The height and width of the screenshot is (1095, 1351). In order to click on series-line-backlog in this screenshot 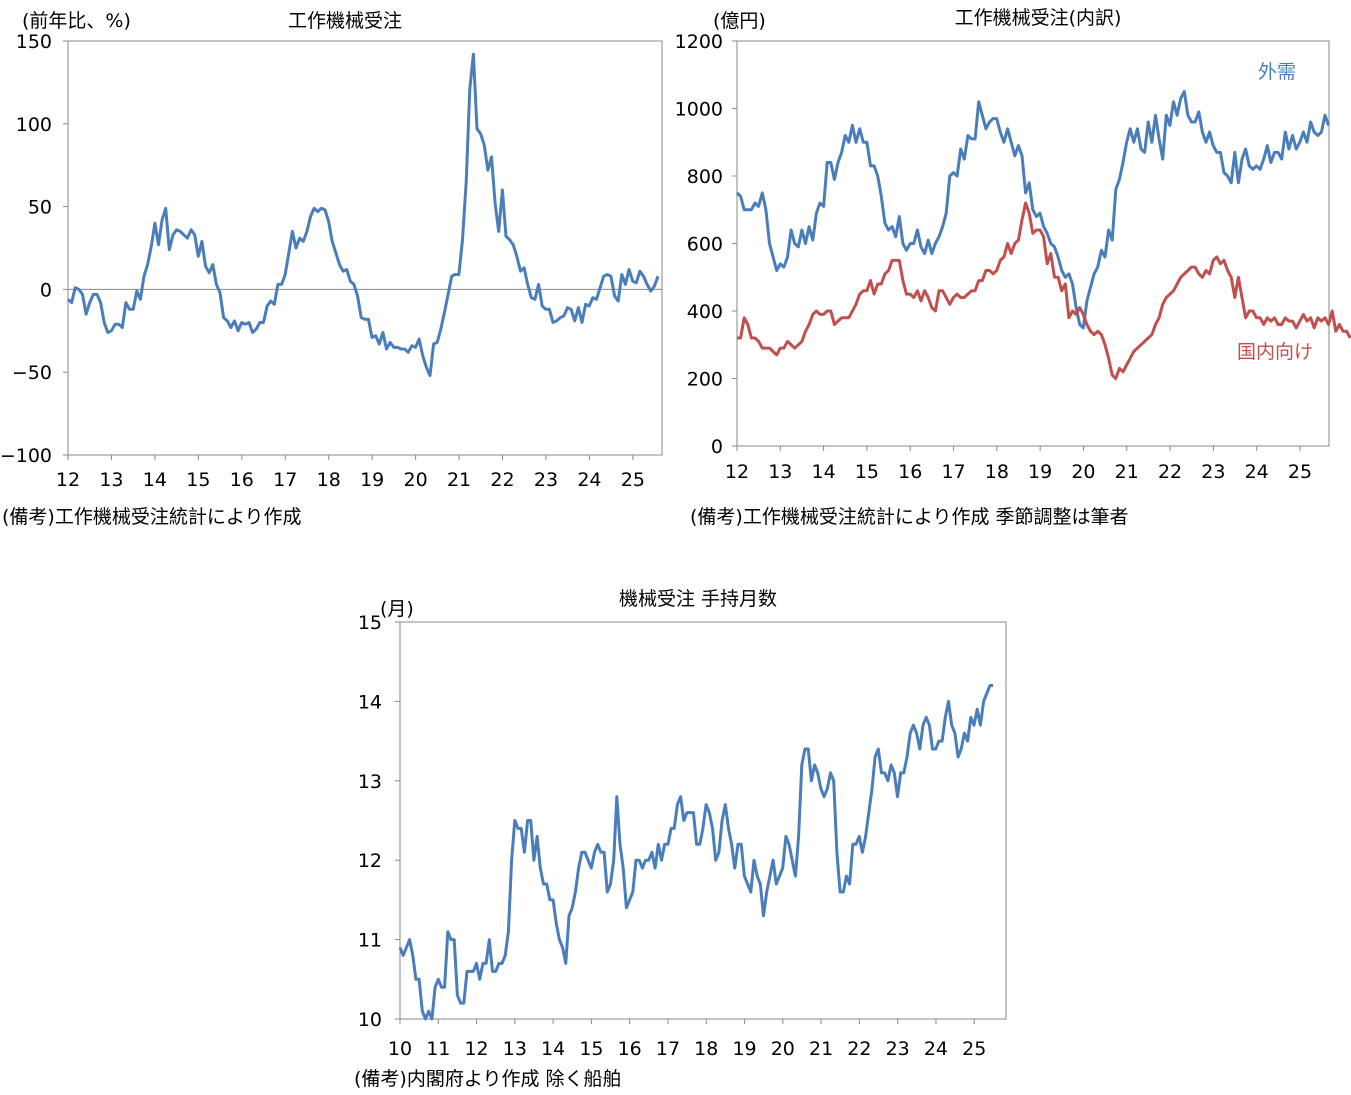, I will do `click(696, 852)`.